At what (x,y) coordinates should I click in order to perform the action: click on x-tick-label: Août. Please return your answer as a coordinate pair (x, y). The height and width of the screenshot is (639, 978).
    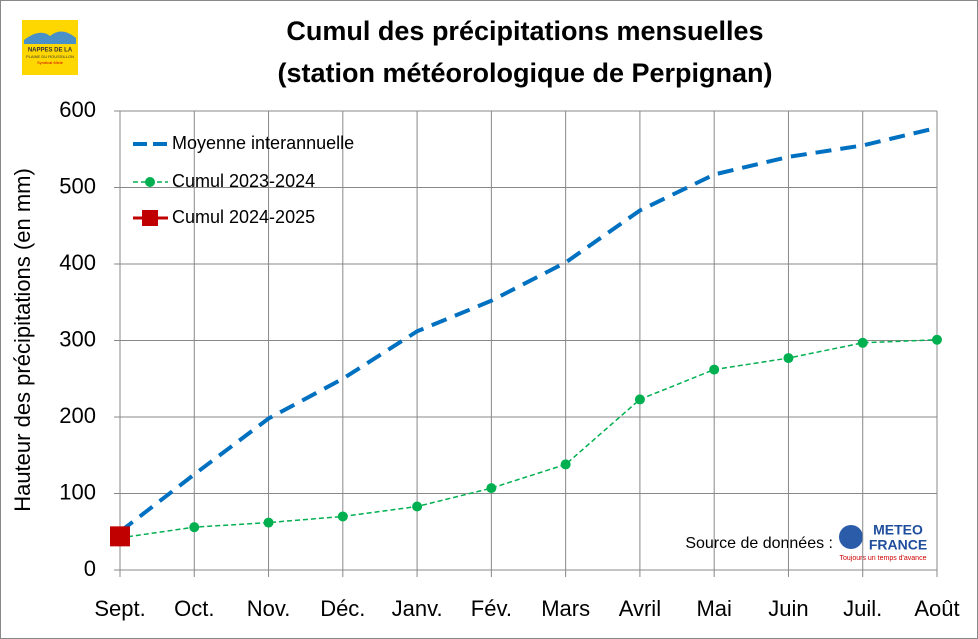
    Looking at the image, I should click on (936, 608).